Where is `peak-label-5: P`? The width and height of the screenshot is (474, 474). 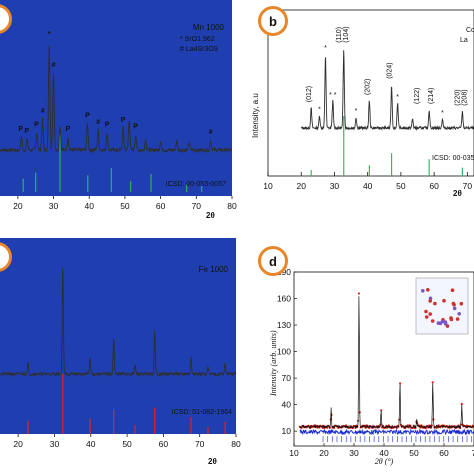 peak-label-5: P is located at coordinates (36, 124).